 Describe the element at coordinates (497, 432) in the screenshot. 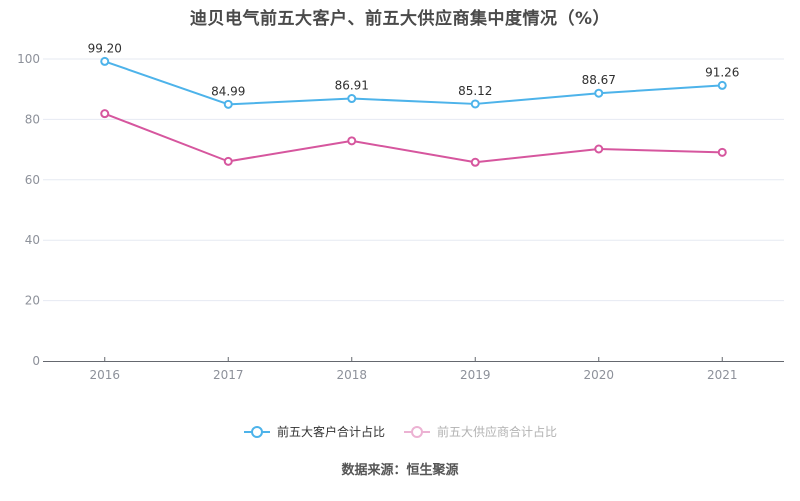

I see `legend-label: 前五大供应商合计占比` at that location.